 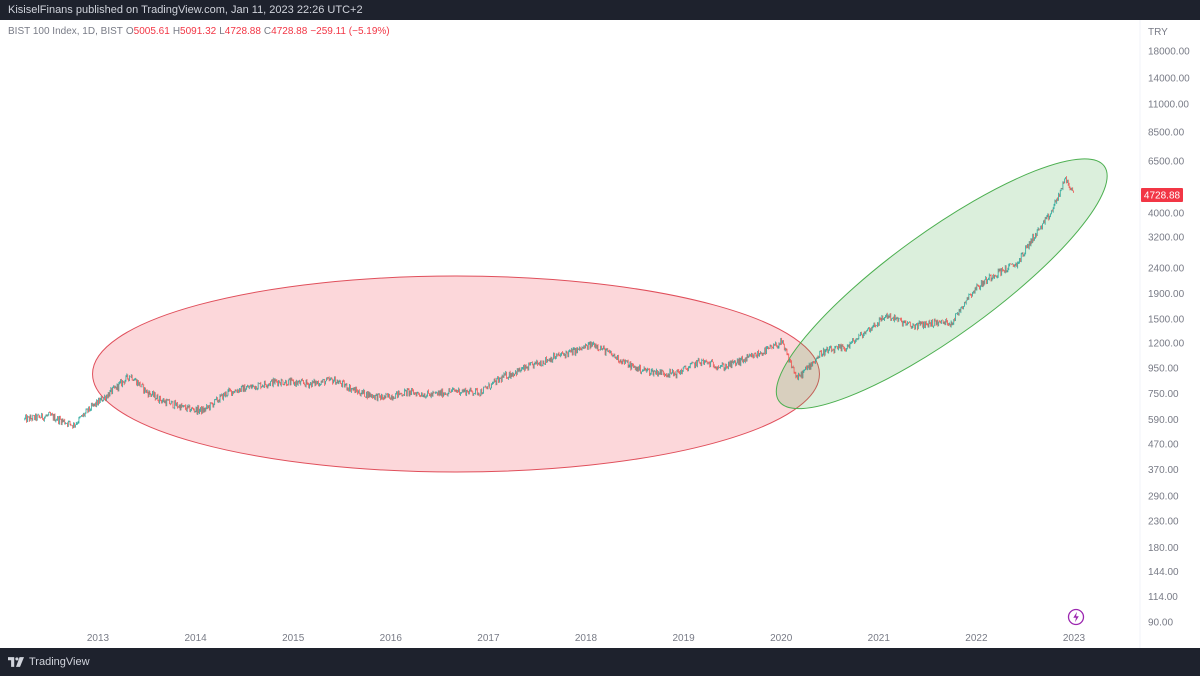 I want to click on x-tick-label: 2016, so click(x=391, y=638).